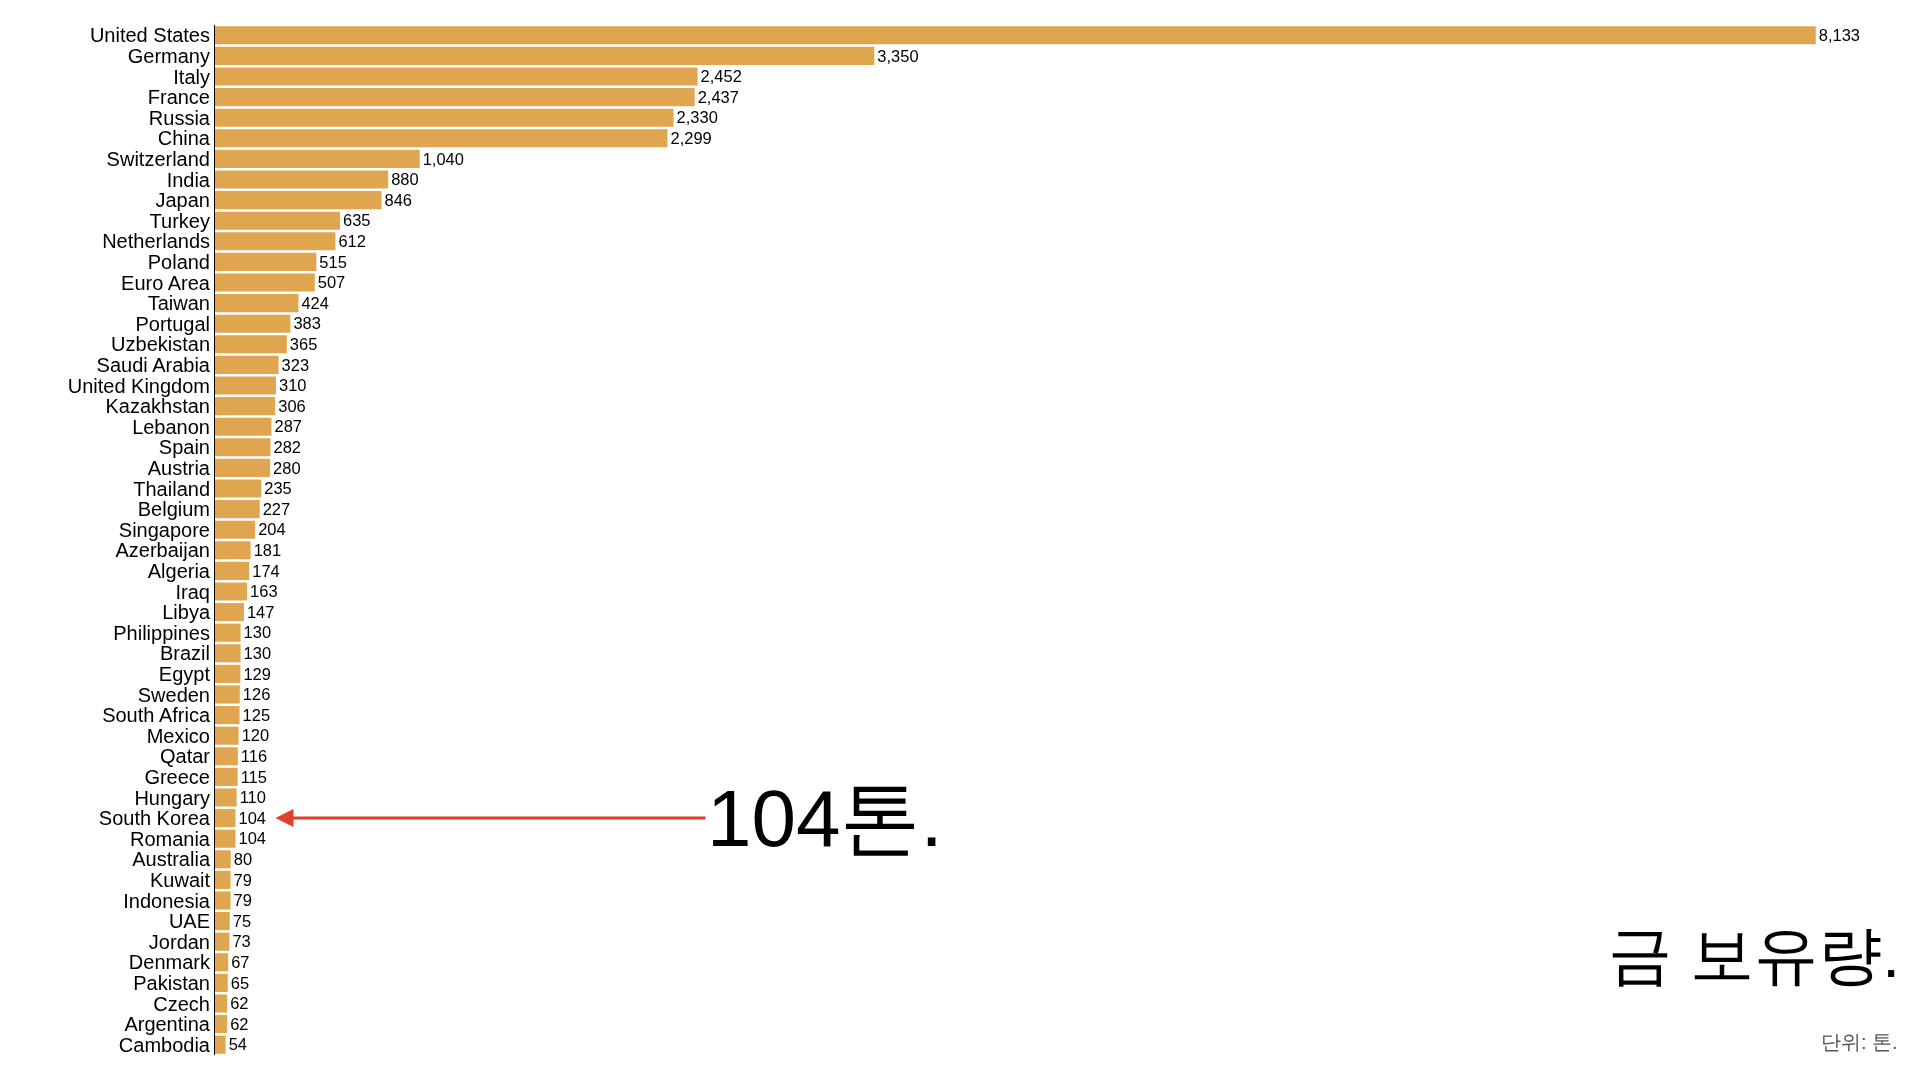  I want to click on data-label: 181, so click(267, 550).